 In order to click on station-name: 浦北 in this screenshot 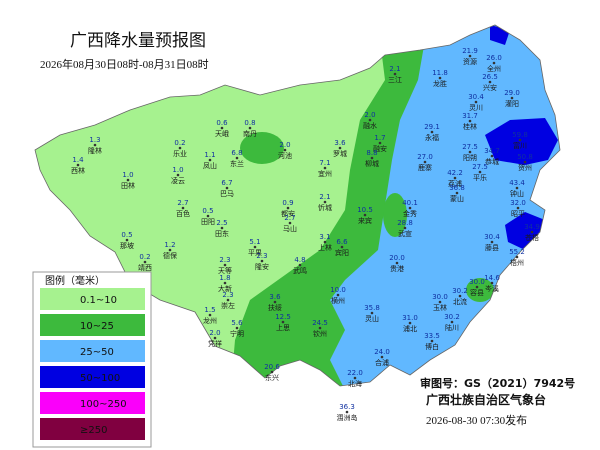, I will do `click(410, 328)`.